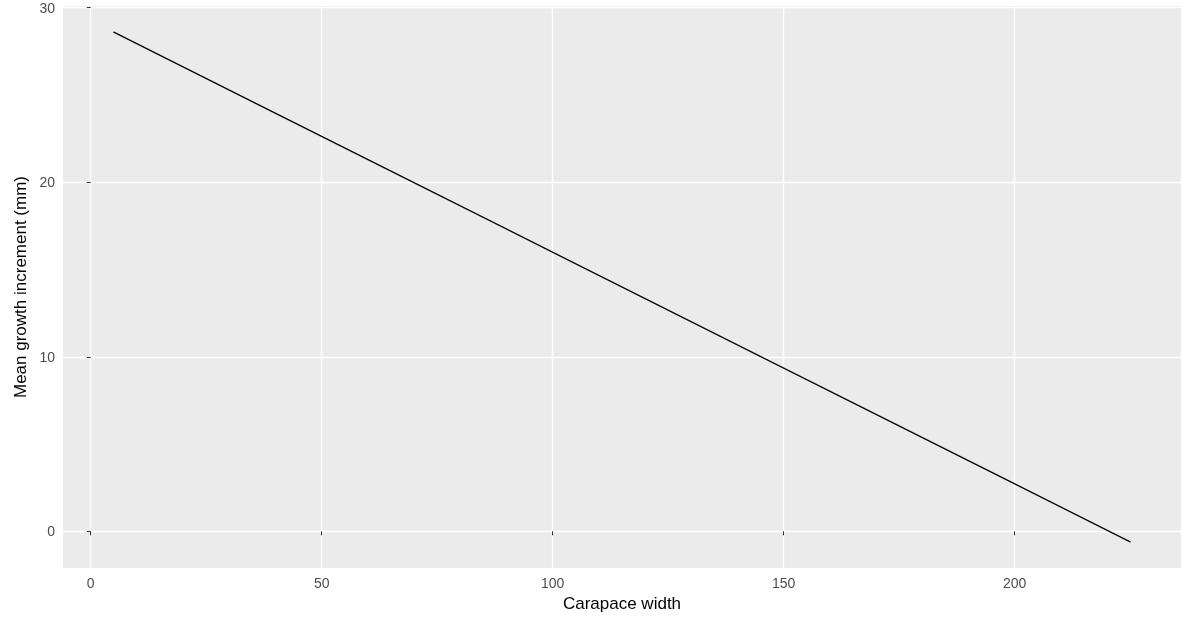  Describe the element at coordinates (90, 583) in the screenshot. I see `x-tick-label: 0` at that location.